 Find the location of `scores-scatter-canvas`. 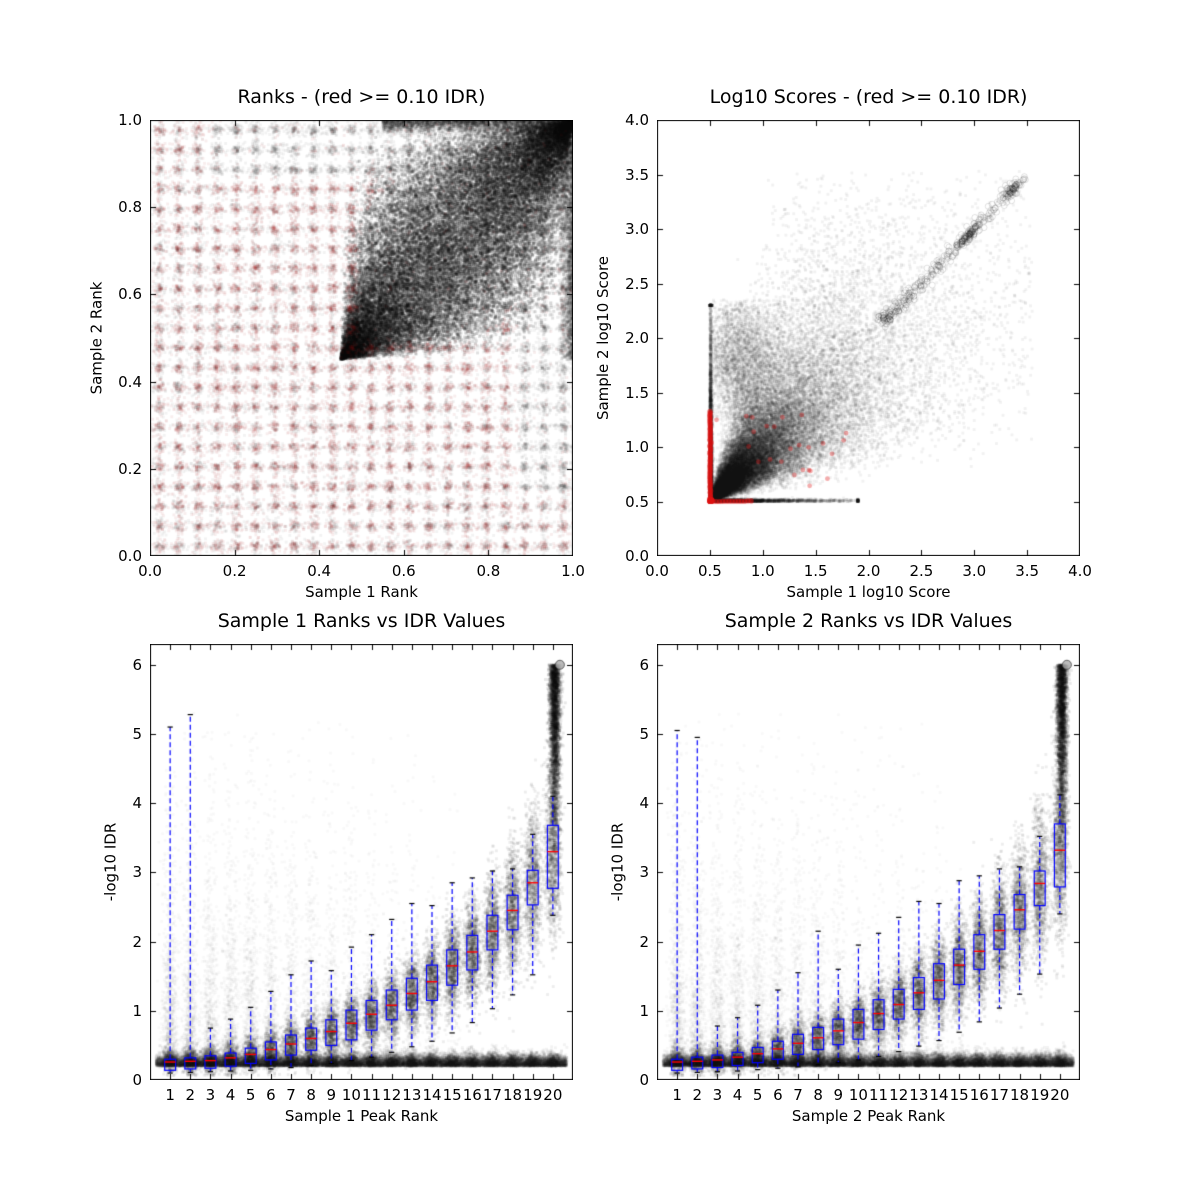

scores-scatter-canvas is located at coordinates (868, 338).